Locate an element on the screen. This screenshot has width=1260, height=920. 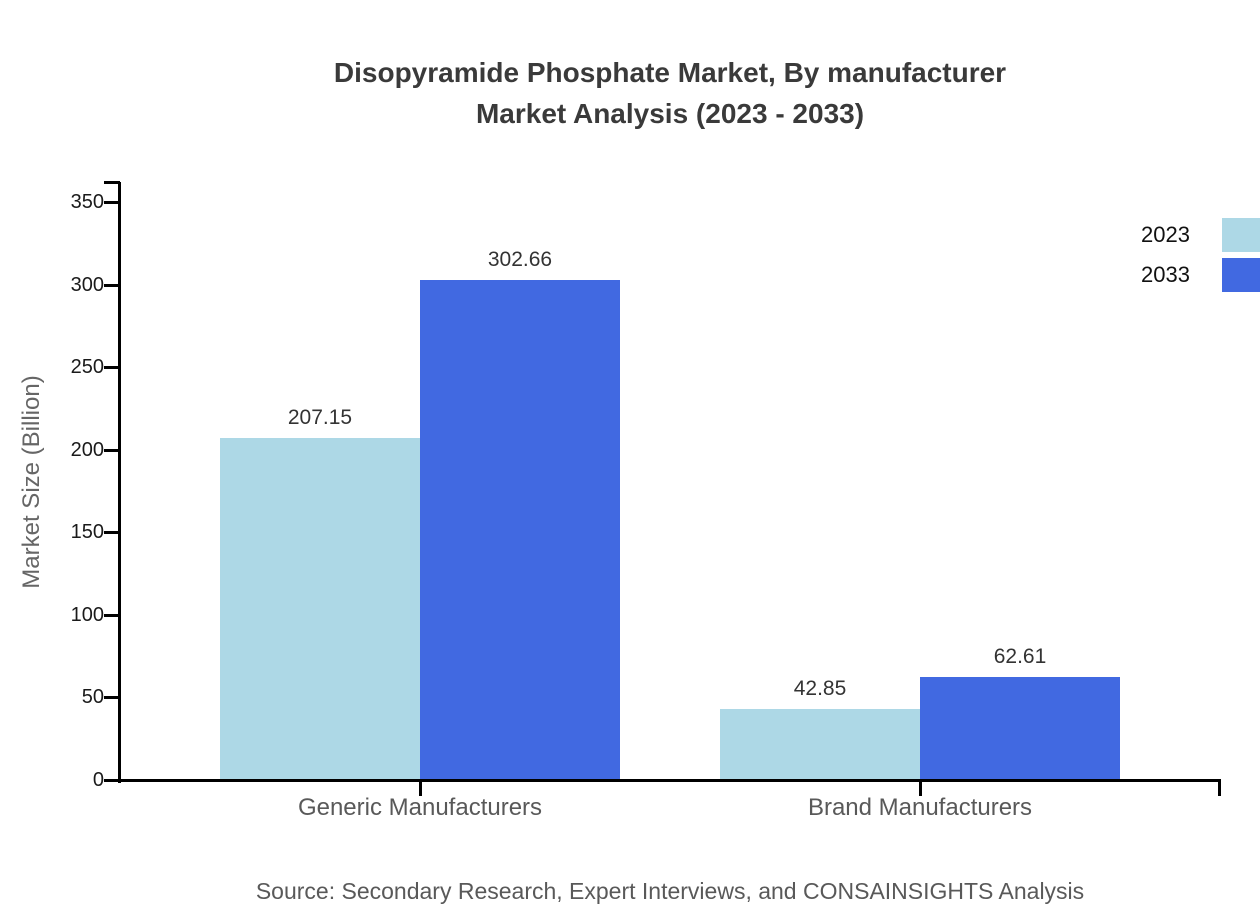
x-tick-generic-manufacturers is located at coordinates (420, 788).